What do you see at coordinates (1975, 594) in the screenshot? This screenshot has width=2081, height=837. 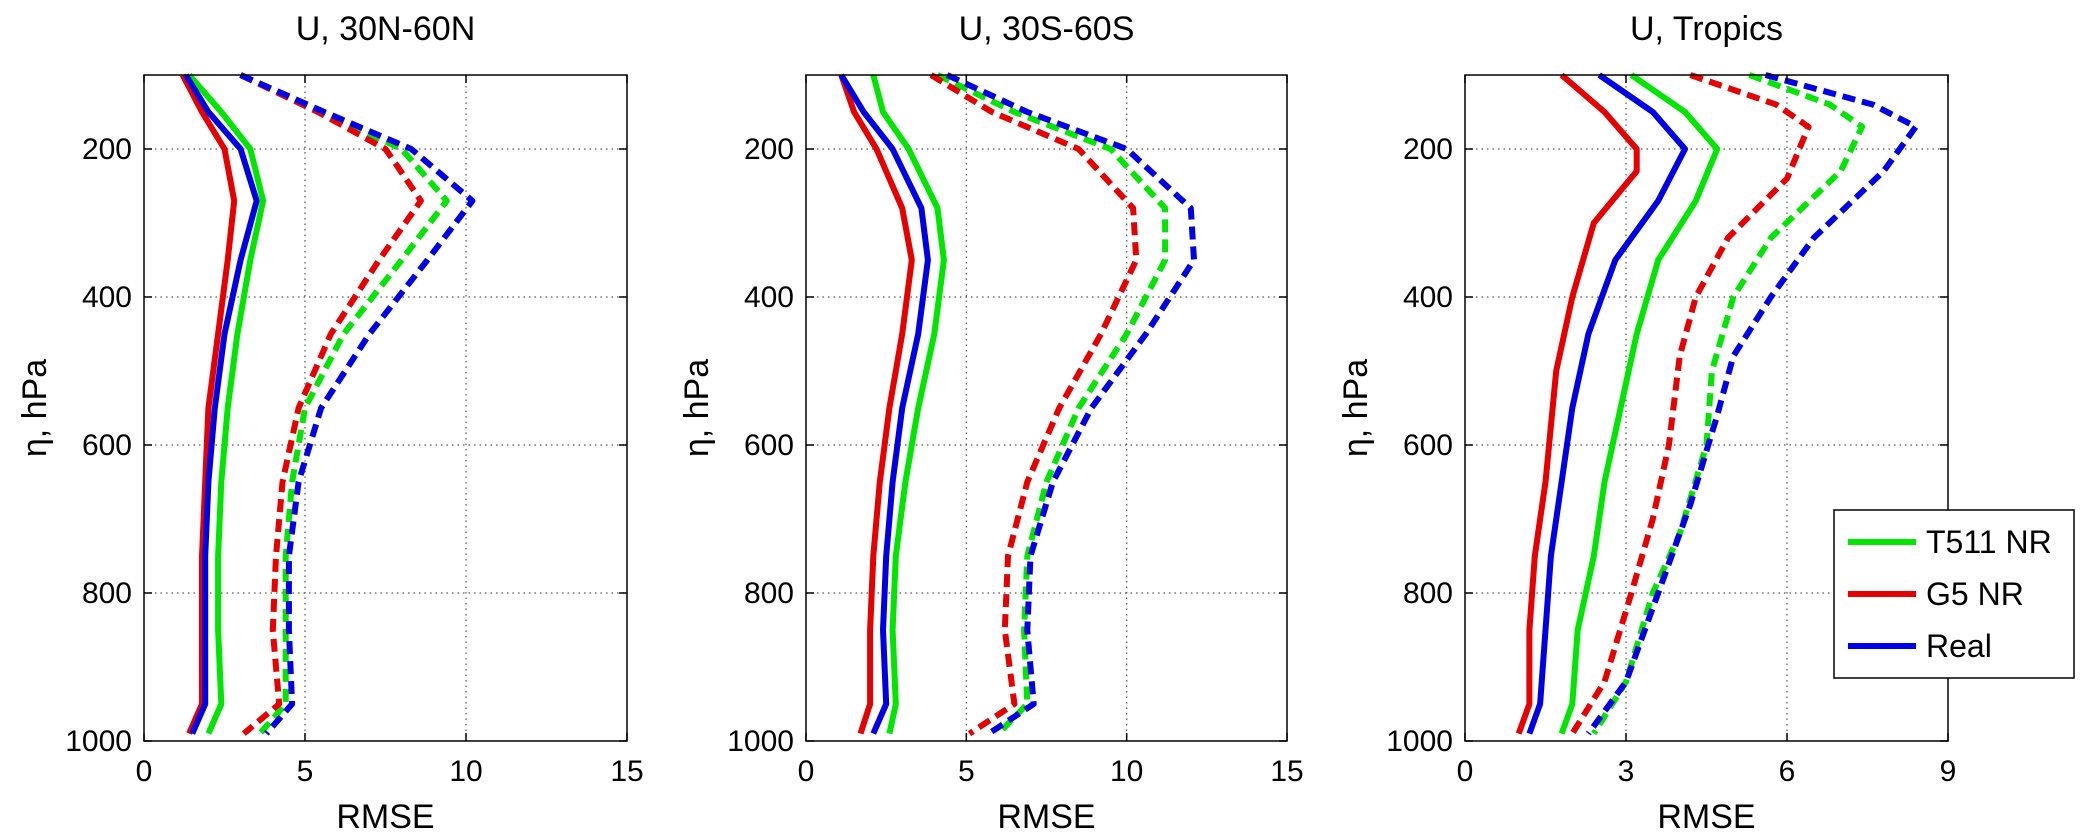 I see `legend-label: G5 NR` at bounding box center [1975, 594].